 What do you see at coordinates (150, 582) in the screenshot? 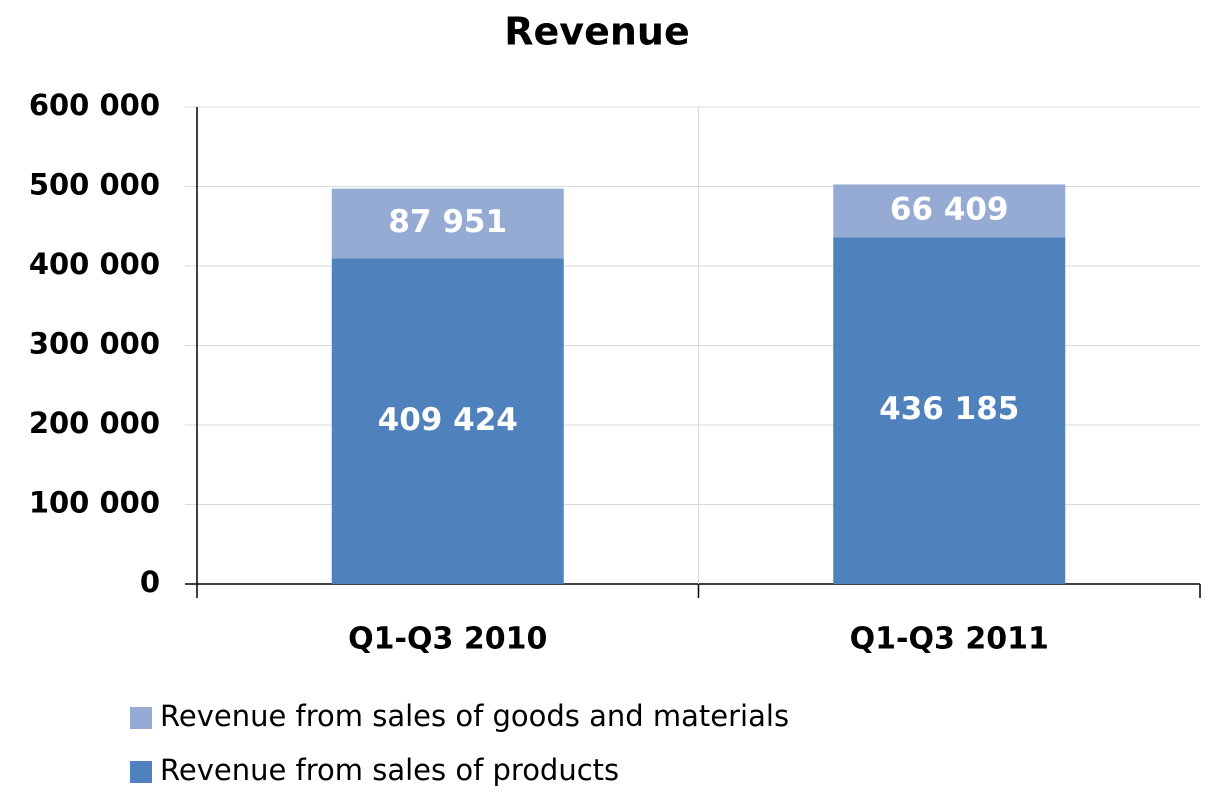
I see `y-tick-label: 0` at bounding box center [150, 582].